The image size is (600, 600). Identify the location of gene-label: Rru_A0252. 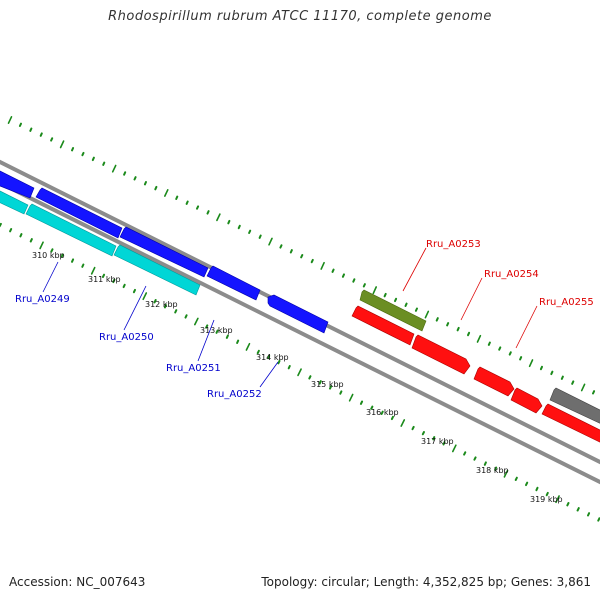
(234, 394).